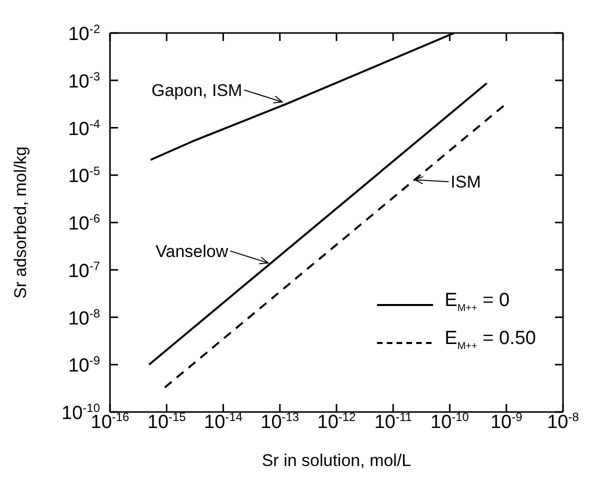  I want to click on legend-label: E$_{M++}$ = 0, so click(477, 302).